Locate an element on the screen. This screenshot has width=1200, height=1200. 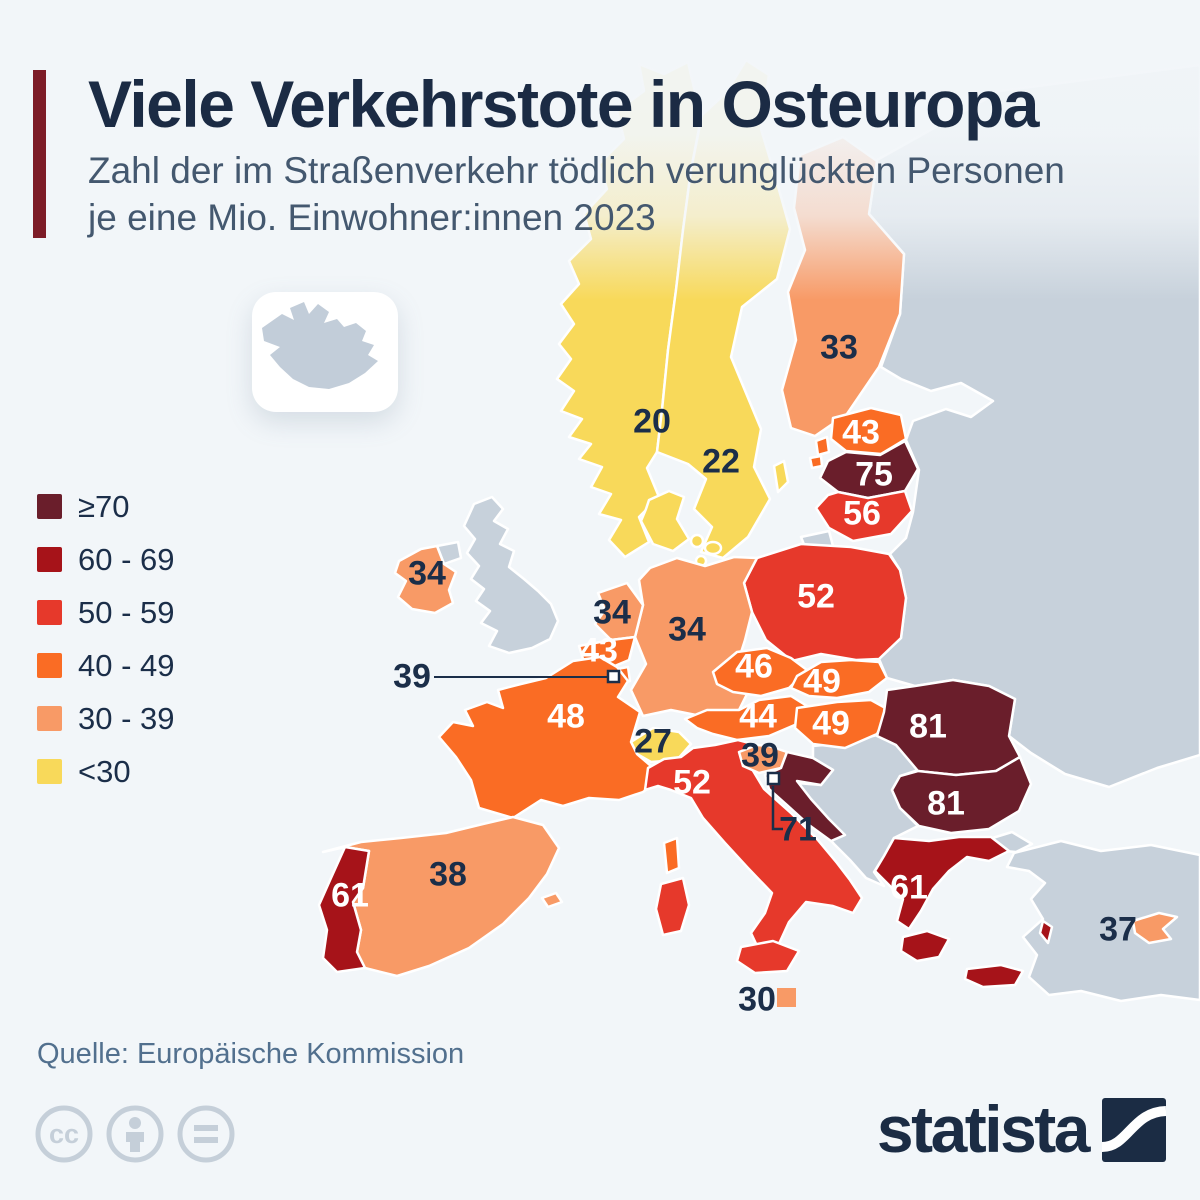
country-crete is located at coordinates (994, 976).